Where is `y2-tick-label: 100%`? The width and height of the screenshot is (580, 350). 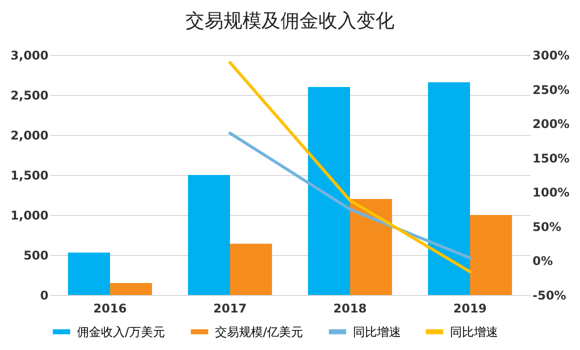 y2-tick-label: 100% is located at coordinates (551, 193).